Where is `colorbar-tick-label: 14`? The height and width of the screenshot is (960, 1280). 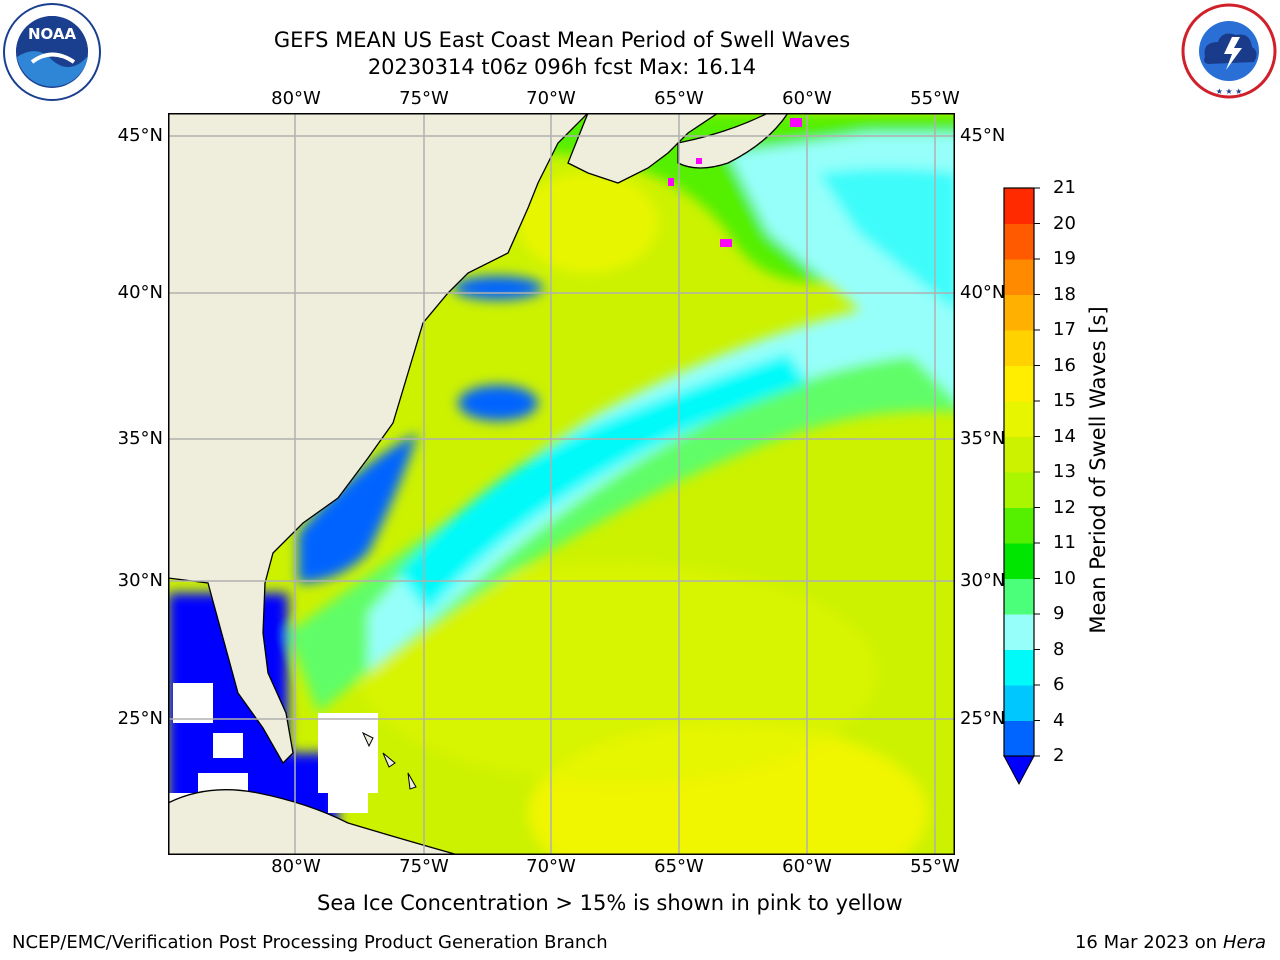
colorbar-tick-label: 14 is located at coordinates (1064, 436).